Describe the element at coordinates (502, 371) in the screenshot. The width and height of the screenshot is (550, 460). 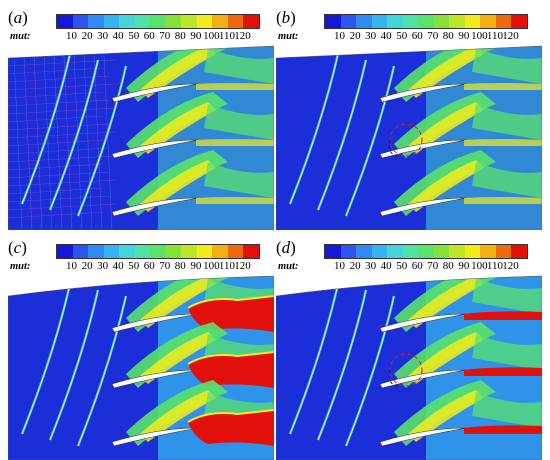
I see `wake-blob` at that location.